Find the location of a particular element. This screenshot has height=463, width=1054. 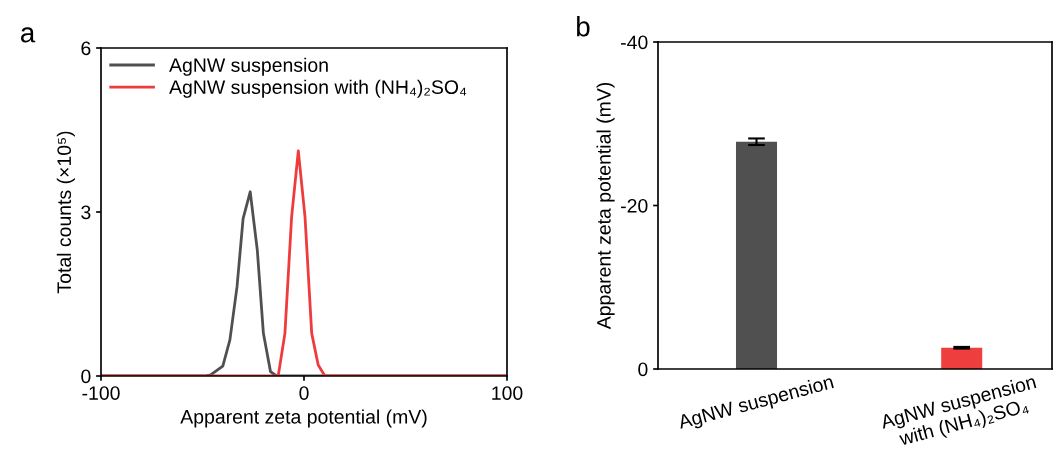

legend-label: AgNW suspension with (NH₄)₂SO₄ is located at coordinates (318, 88).